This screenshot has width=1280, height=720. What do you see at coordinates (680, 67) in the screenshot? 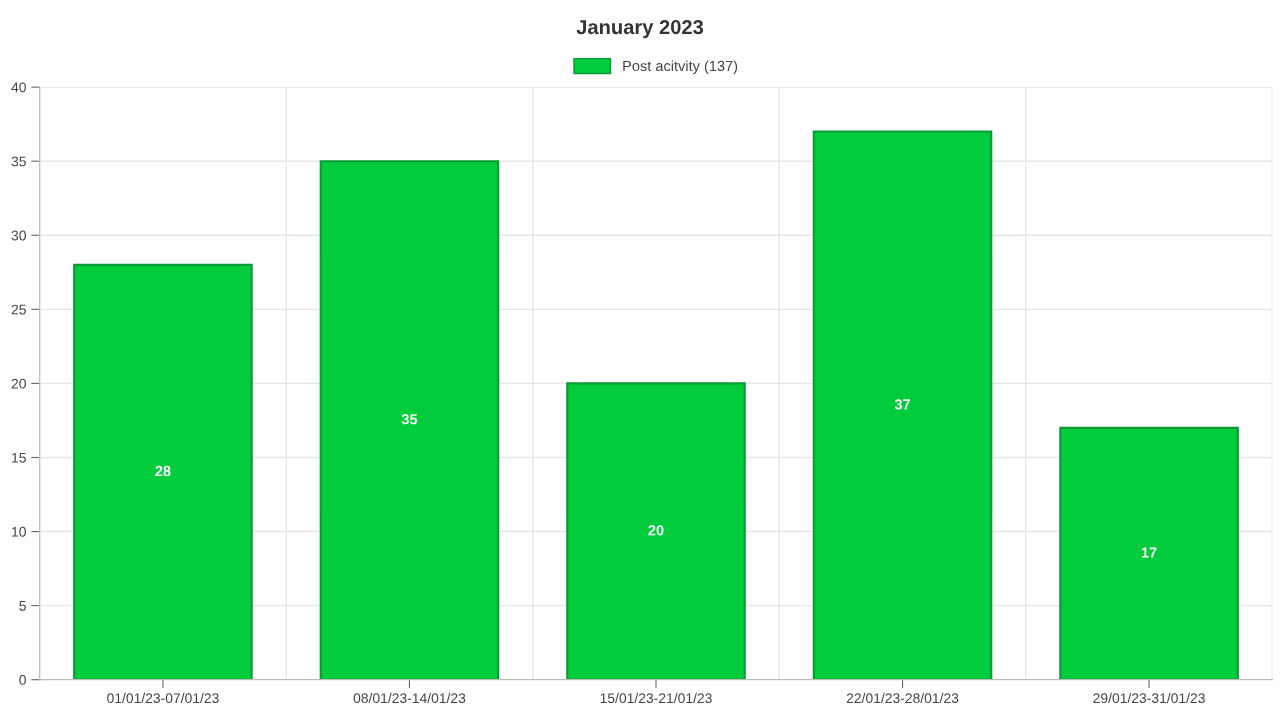
I see `legend-label: Post acitvity (137)` at bounding box center [680, 67].